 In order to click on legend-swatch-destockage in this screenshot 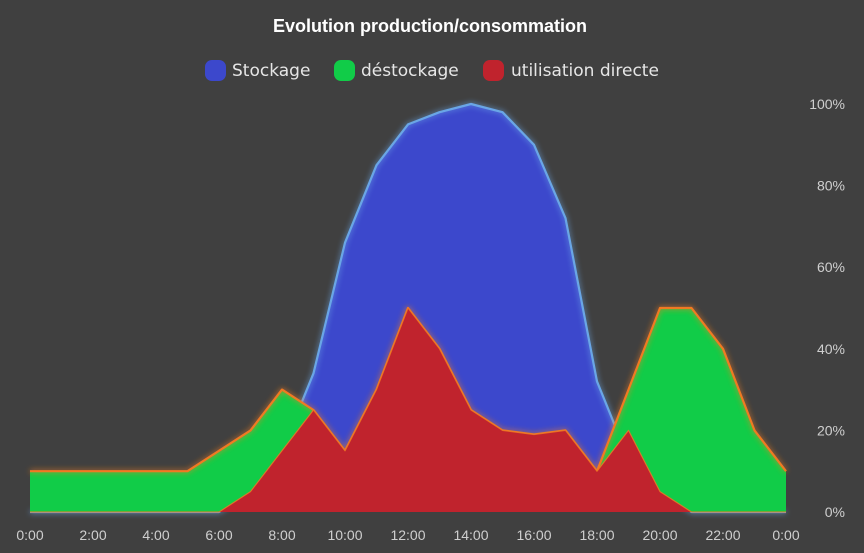, I will do `click(344, 70)`.